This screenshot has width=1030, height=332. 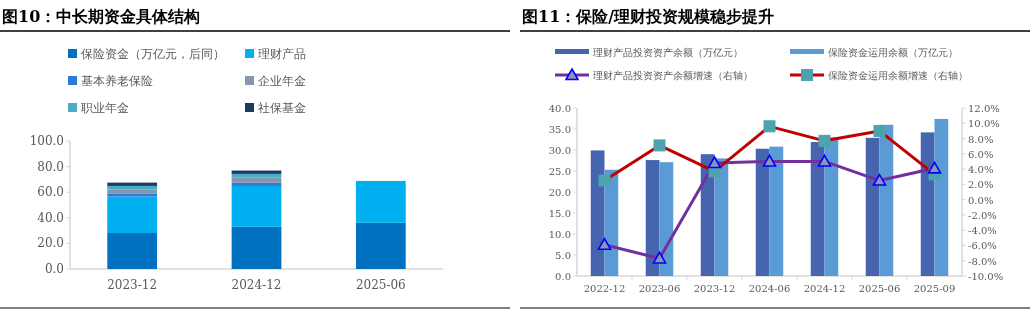 What do you see at coordinates (559, 150) in the screenshot?
I see `y-tick-label: 30.0` at bounding box center [559, 150].